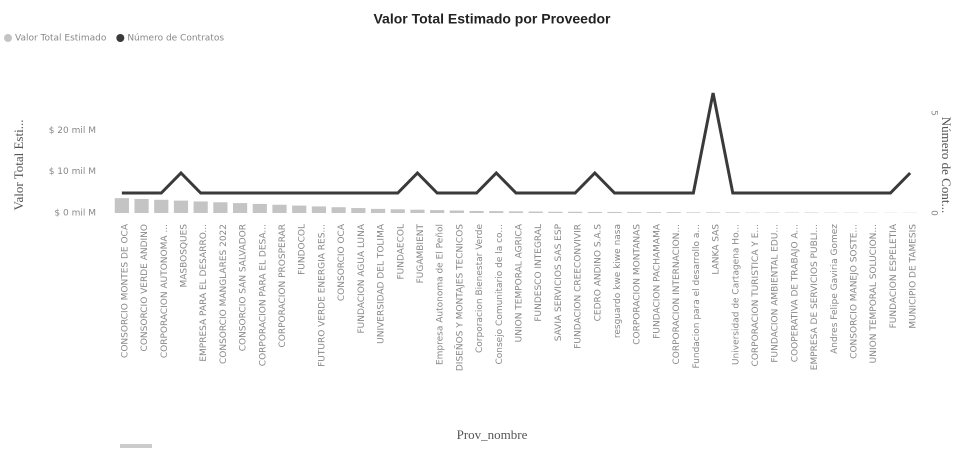 Image resolution: width=957 pixels, height=452 pixels. I want to click on y2-tick-label: 0, so click(934, 213).